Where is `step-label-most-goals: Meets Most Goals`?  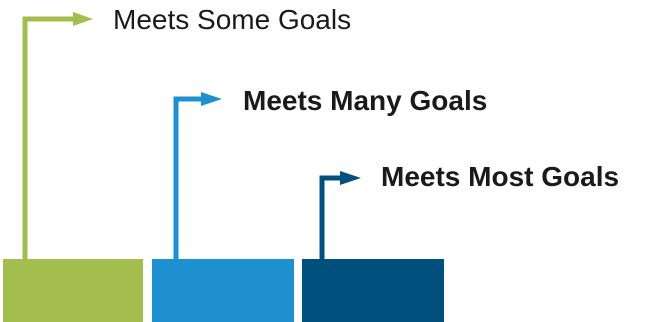
step-label-most-goals: Meets Most Goals is located at coordinates (500, 176).